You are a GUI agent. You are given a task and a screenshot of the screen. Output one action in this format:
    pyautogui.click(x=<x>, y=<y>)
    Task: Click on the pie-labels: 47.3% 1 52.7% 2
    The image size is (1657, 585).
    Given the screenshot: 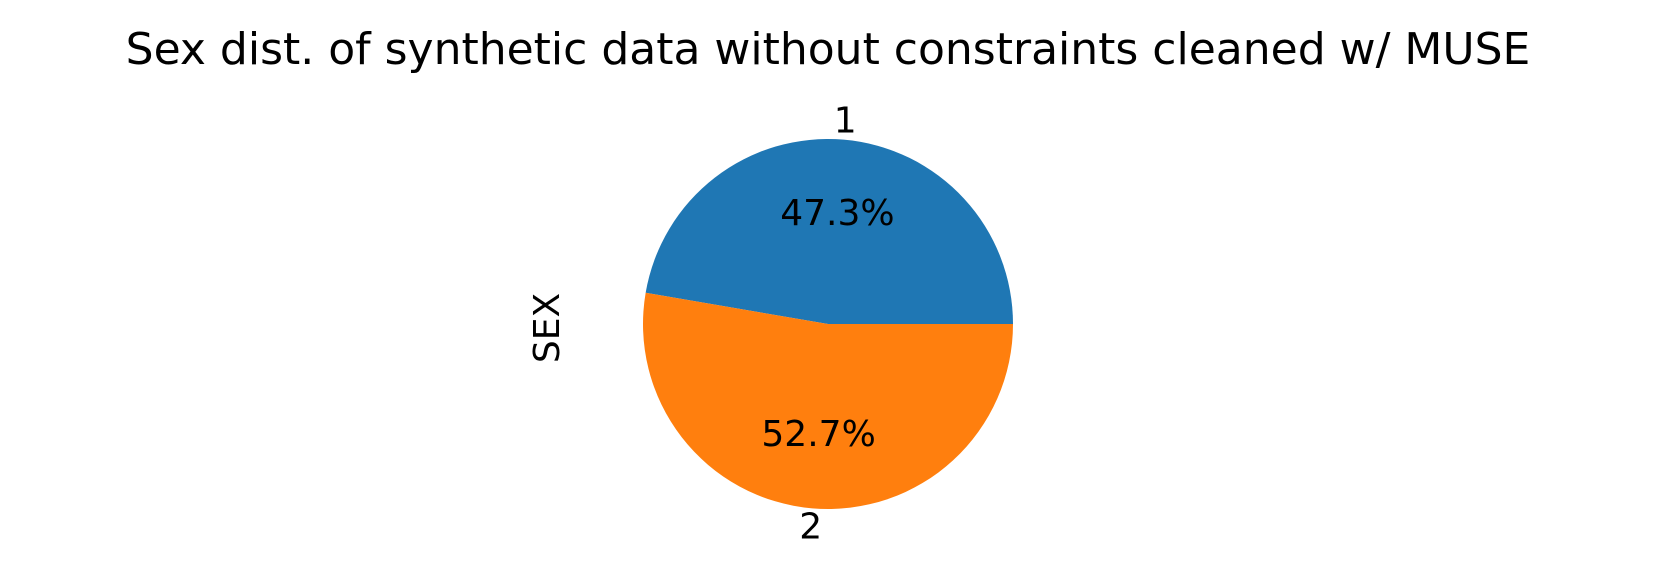 What is the action you would take?
    pyautogui.click(x=827, y=324)
    